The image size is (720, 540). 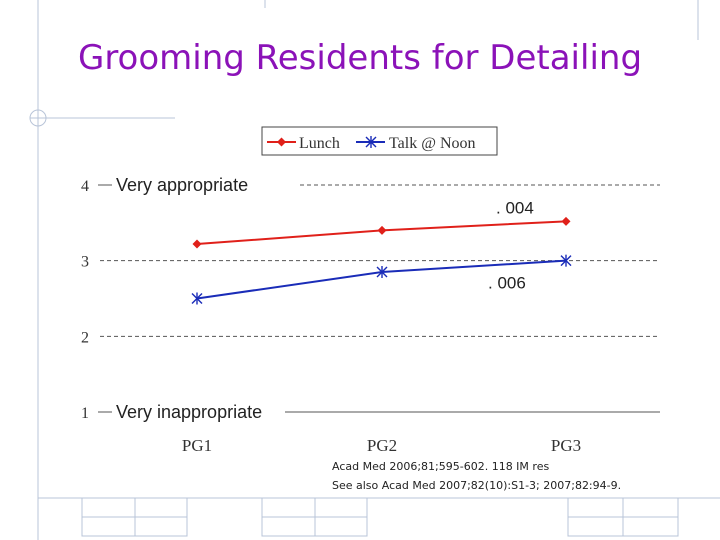 What do you see at coordinates (382, 272) in the screenshot?
I see `series-1-point-pg2` at bounding box center [382, 272].